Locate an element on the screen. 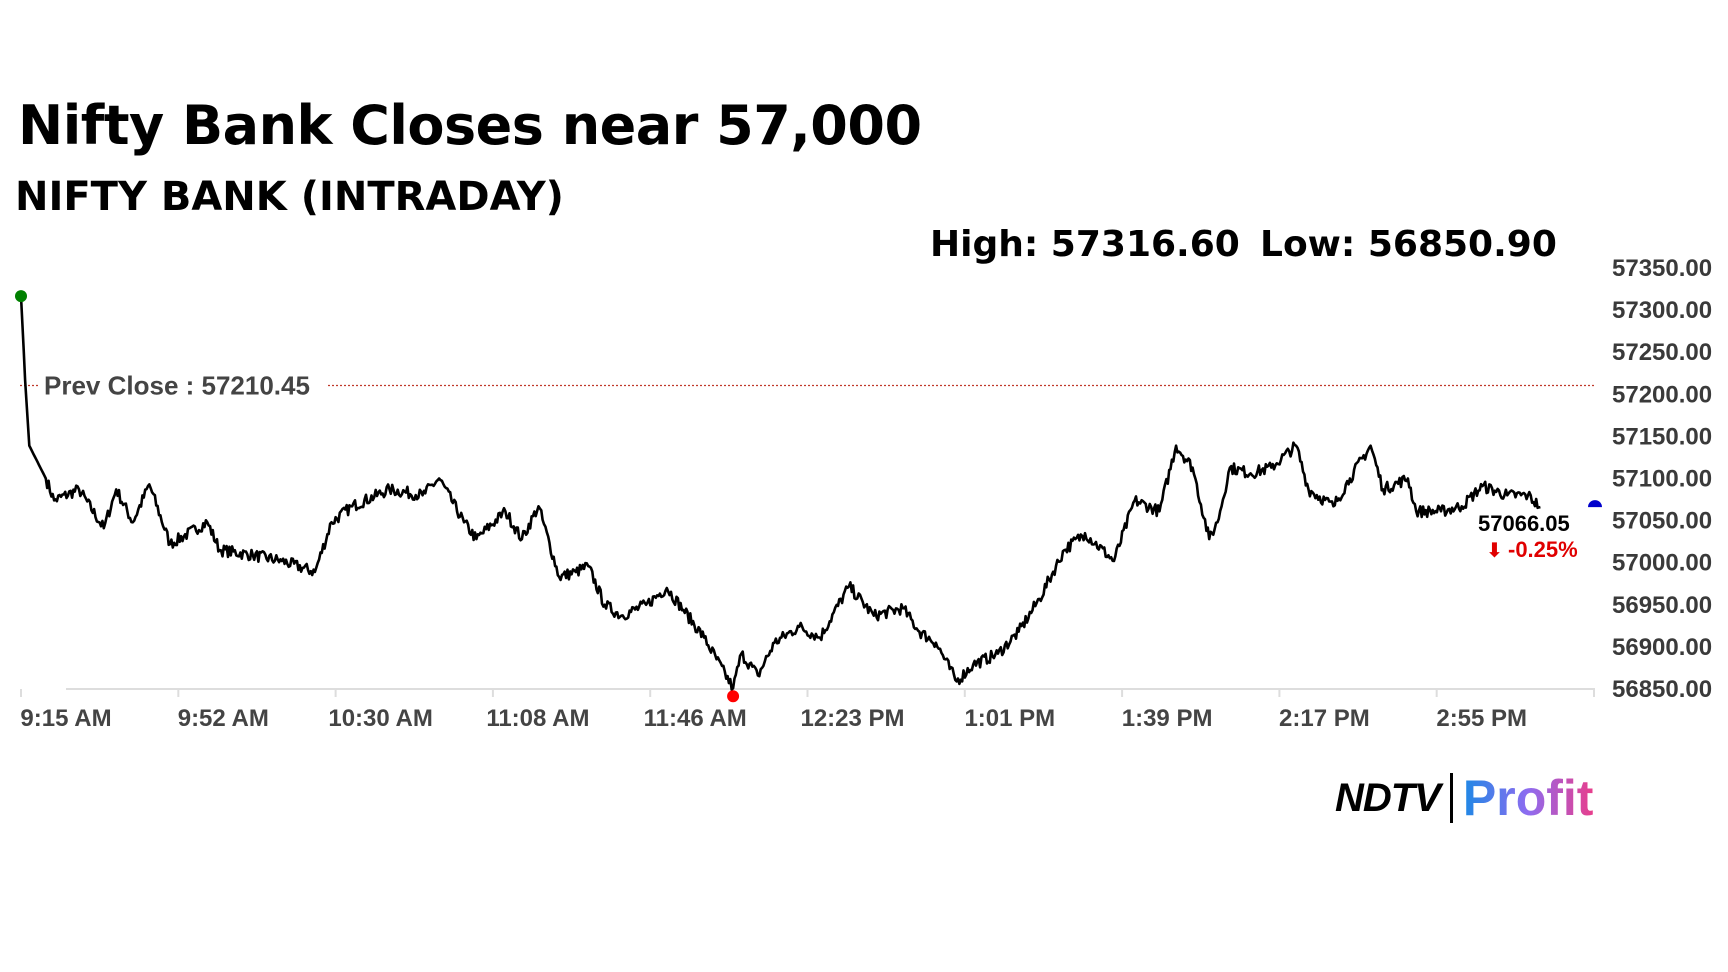  y-tick-label: 57350.00 is located at coordinates (1662, 268).